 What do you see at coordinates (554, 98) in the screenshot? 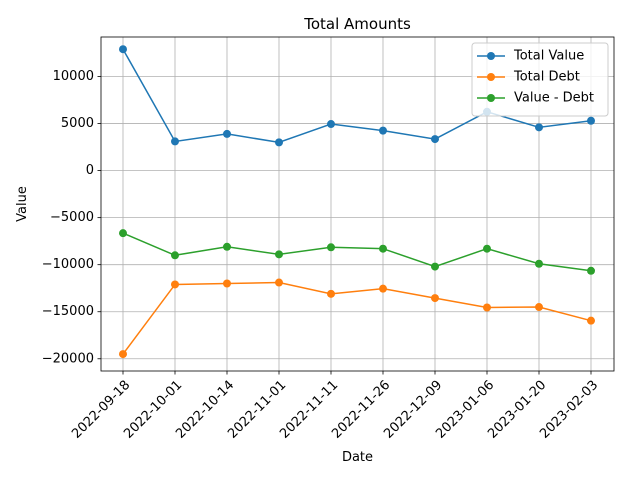
I see `legend-label-value-debt: Value - Debt` at bounding box center [554, 98].